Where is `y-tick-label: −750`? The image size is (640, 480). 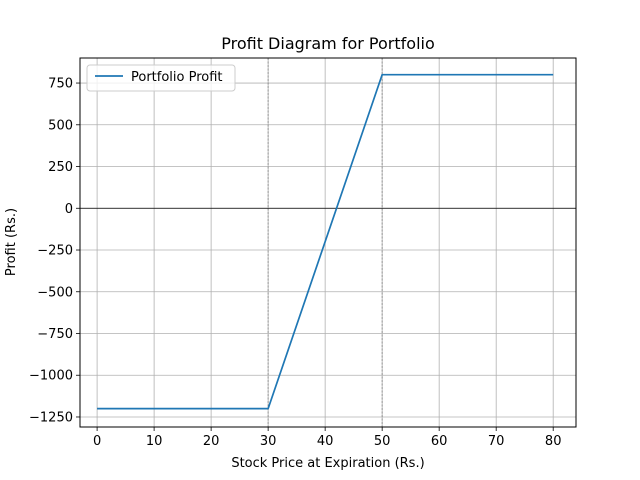
y-tick-label: −750 is located at coordinates (55, 334).